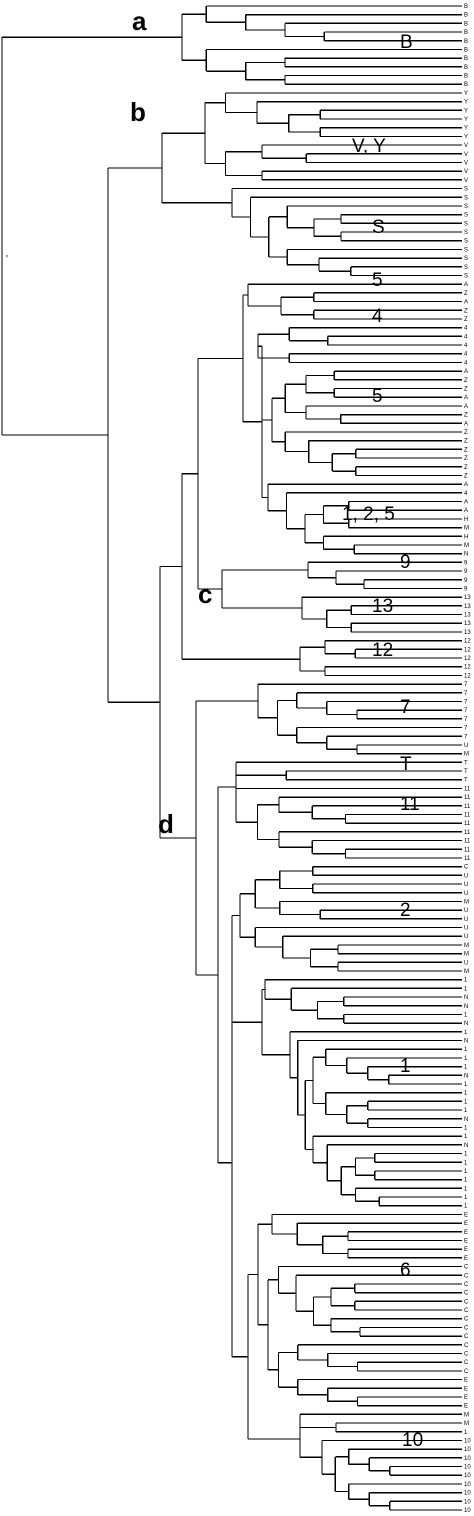 The image size is (474, 1516). Describe the element at coordinates (368, 514) in the screenshot. I see `group-label-1-2-5: 1, 2, 5` at that location.